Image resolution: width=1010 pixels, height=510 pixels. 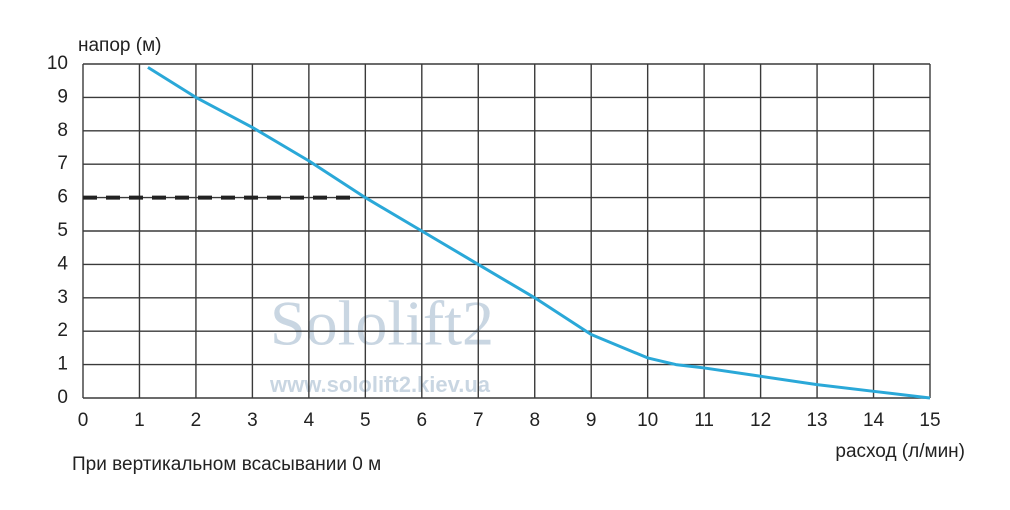 What do you see at coordinates (704, 420) in the screenshot?
I see `x-tick-label: 11` at bounding box center [704, 420].